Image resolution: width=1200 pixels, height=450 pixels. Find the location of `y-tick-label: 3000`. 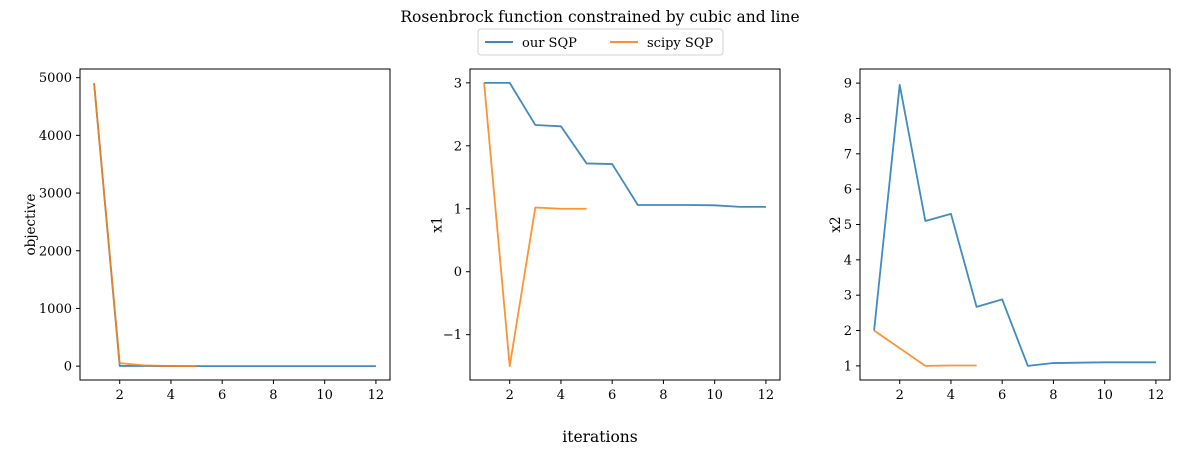

y-tick-label: 3000 is located at coordinates (55, 194).